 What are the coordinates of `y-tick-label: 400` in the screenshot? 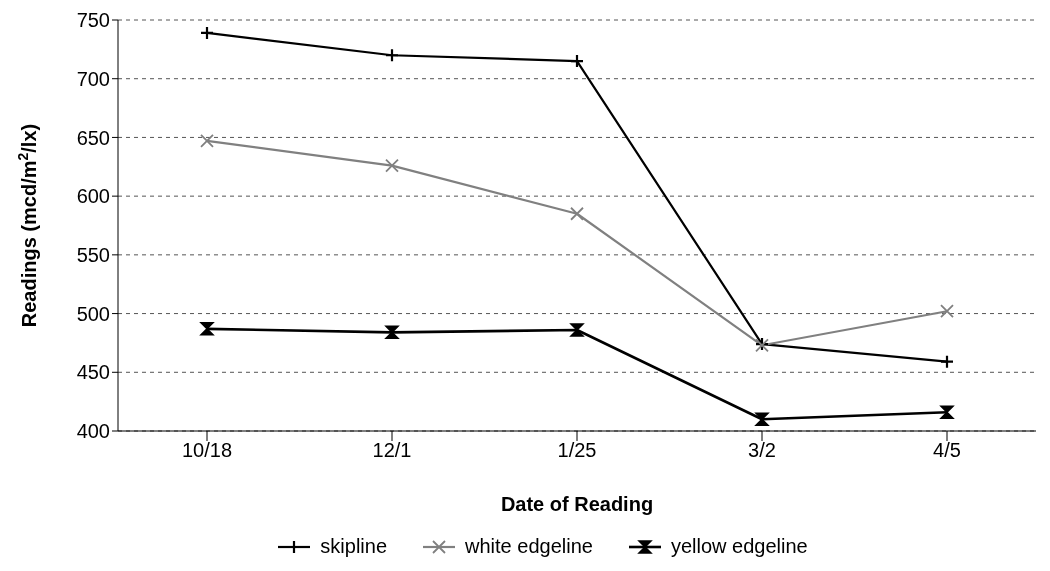 It's located at (93, 431).